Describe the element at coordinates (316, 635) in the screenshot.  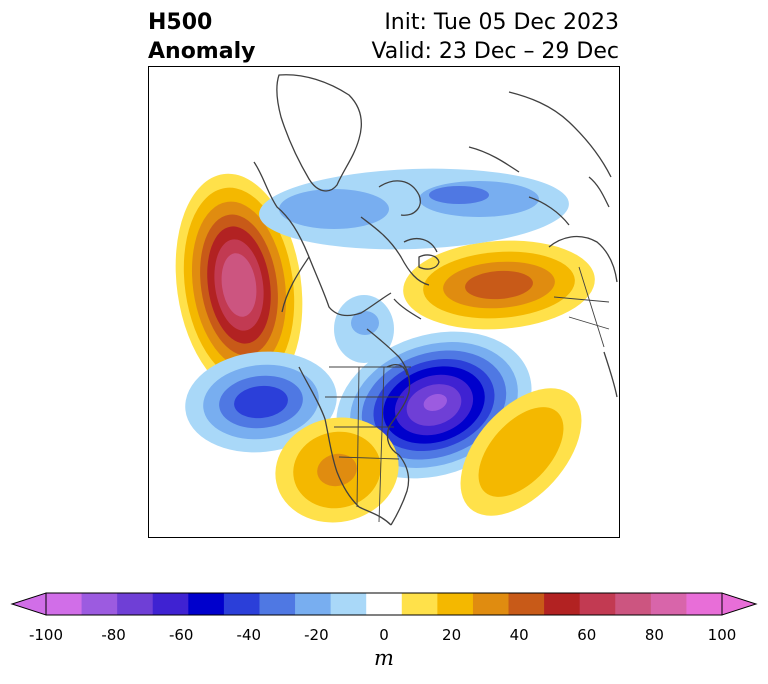
I see `colorbar-tick-label: -20` at that location.